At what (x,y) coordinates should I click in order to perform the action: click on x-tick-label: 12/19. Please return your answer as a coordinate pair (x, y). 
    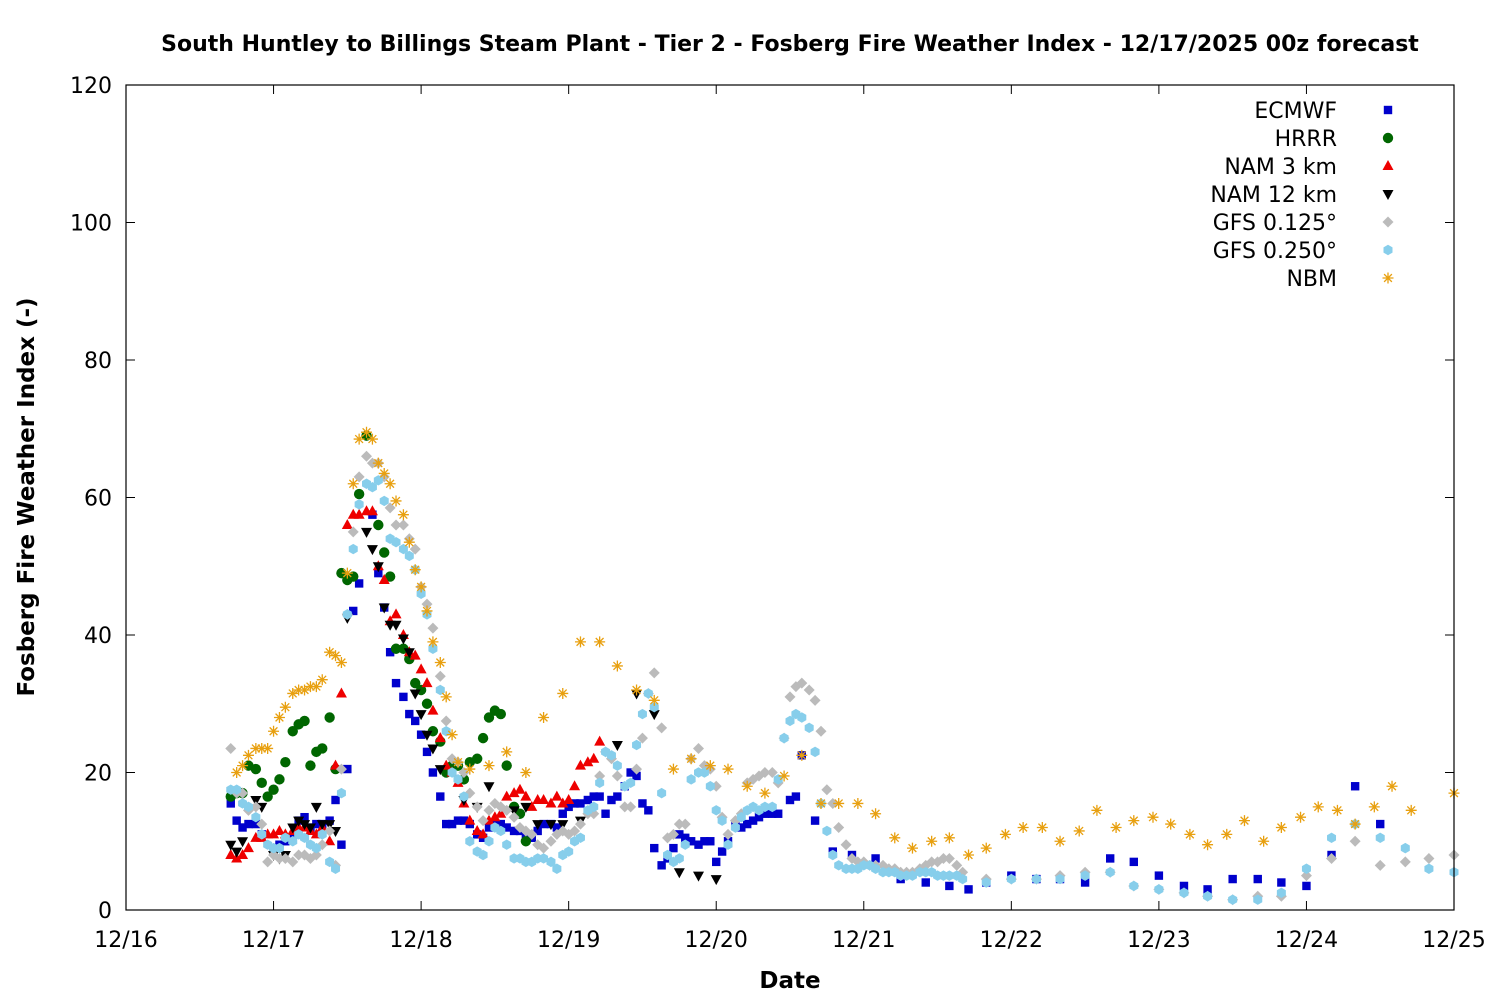
    Looking at the image, I should click on (568, 940).